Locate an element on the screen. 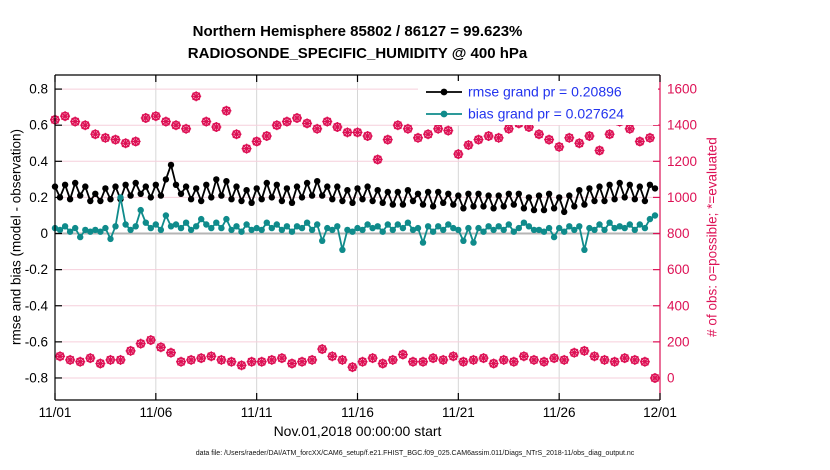  legend-entry: bias grand pr = 0.027624 is located at coordinates (525, 114).